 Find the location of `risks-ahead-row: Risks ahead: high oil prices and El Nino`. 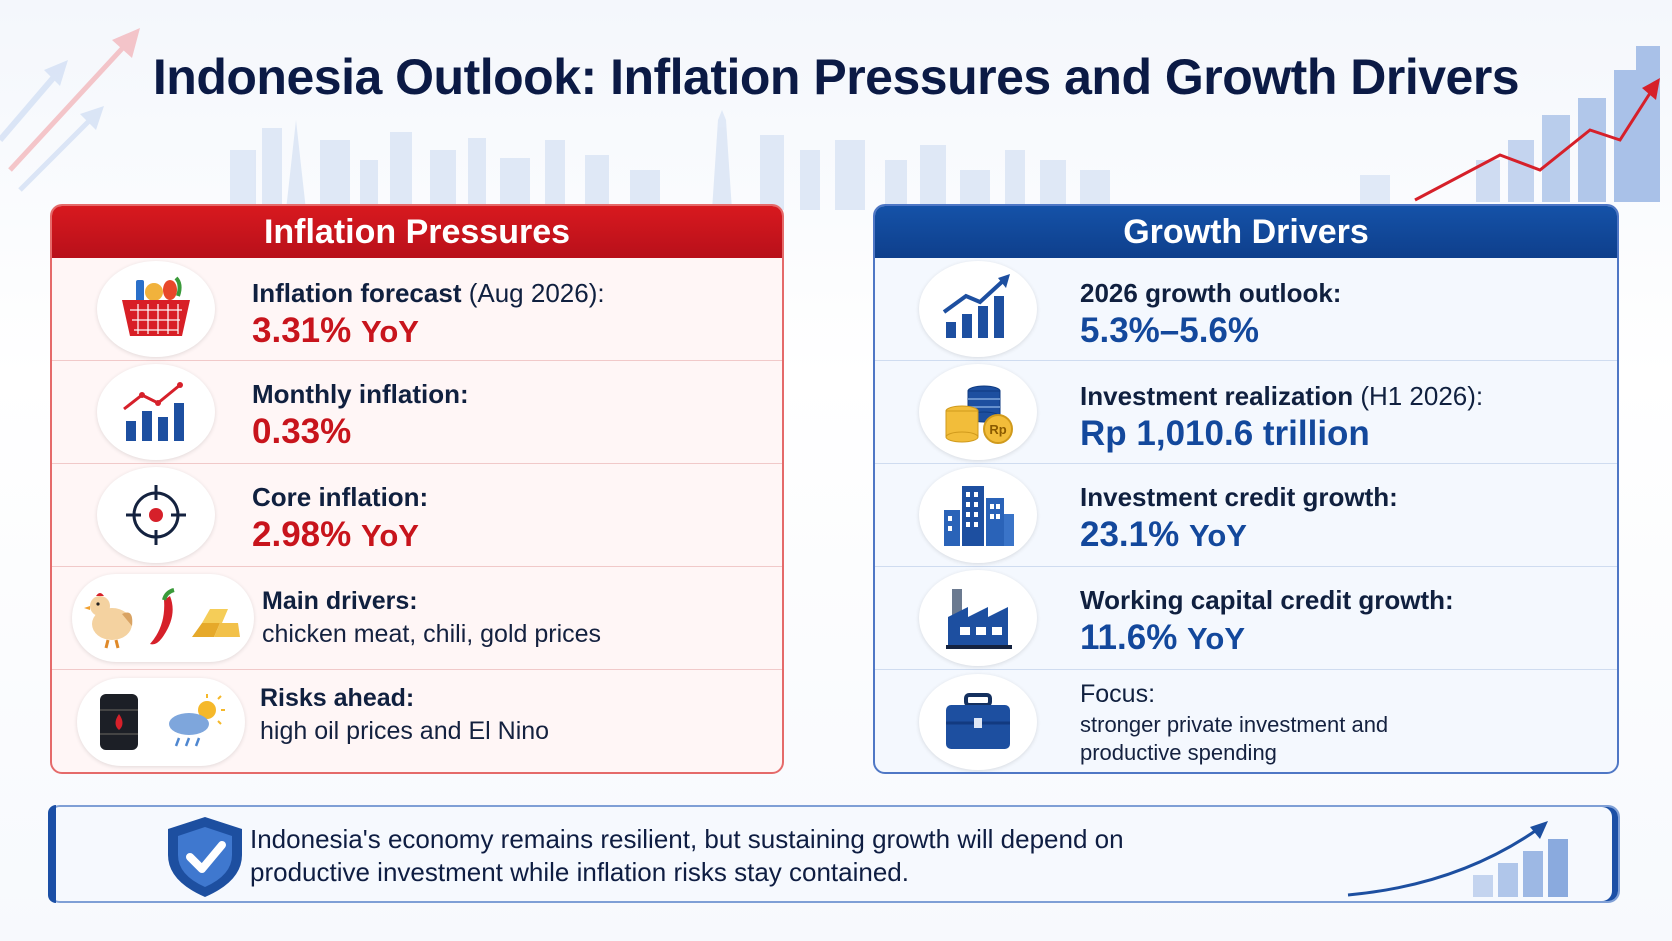

risks-ahead-row: Risks ahead: high oil prices and El Nino is located at coordinates (417, 721).